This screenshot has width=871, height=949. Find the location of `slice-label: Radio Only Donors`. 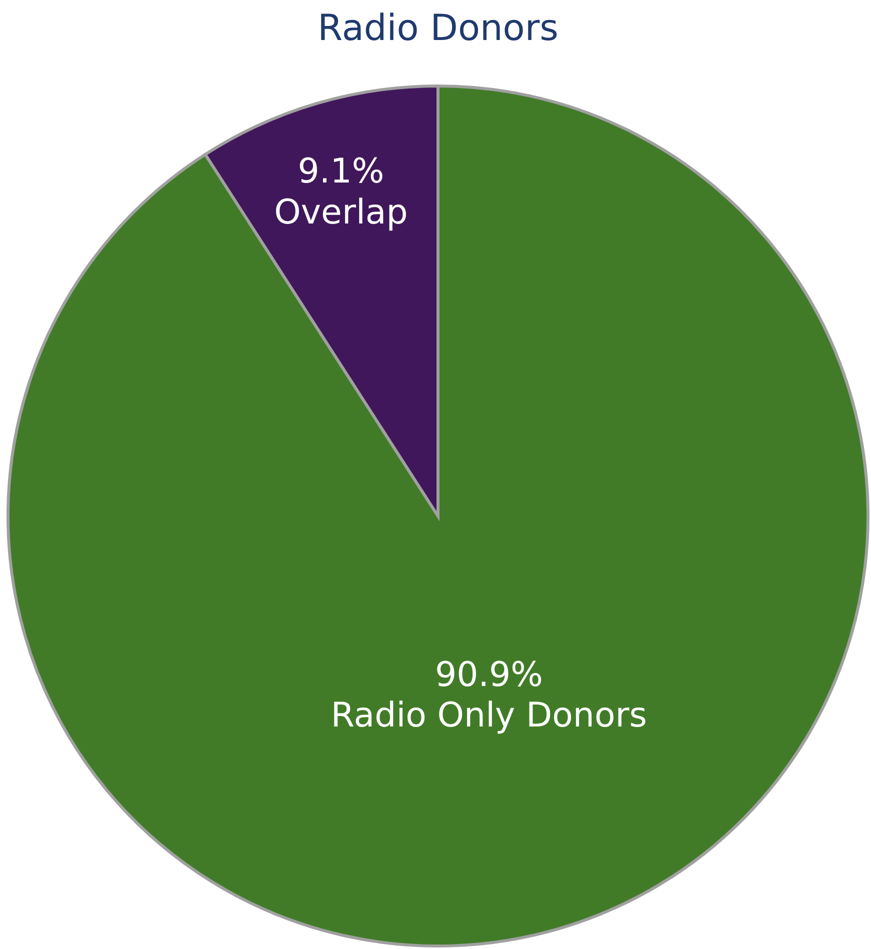

slice-label: Radio Only Donors is located at coordinates (488, 716).